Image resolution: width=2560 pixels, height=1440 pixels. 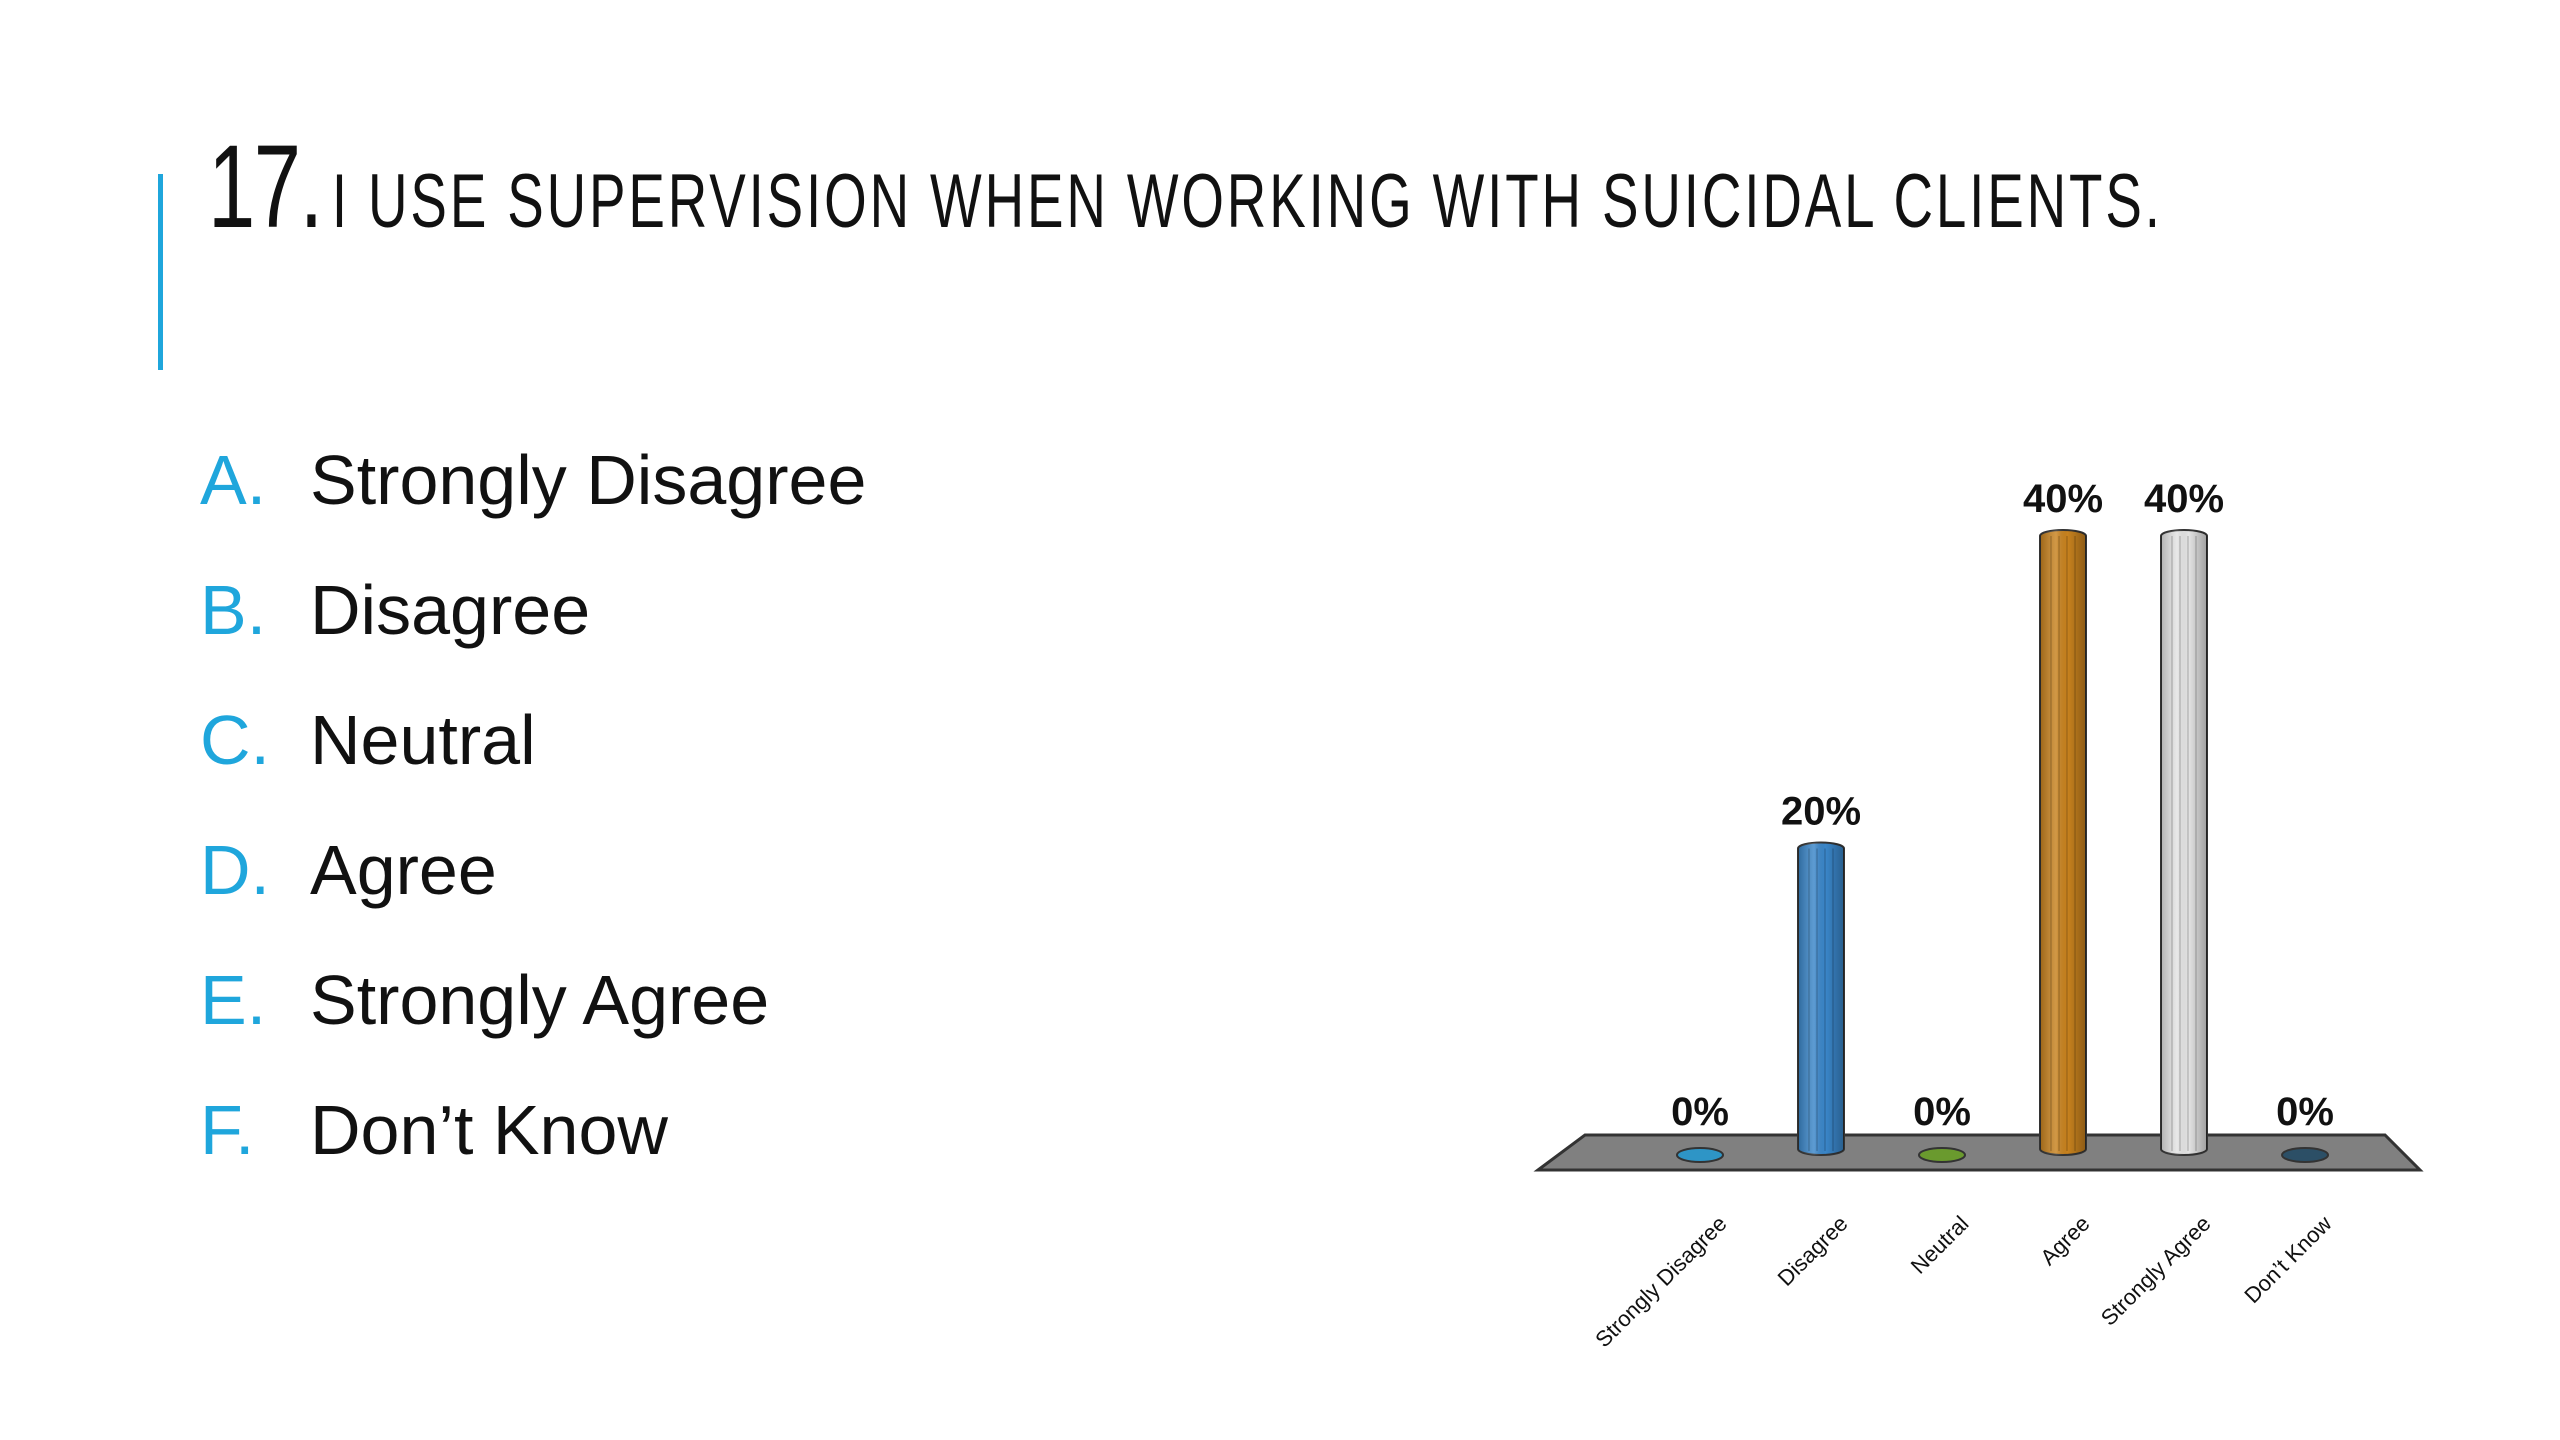 I want to click on answer-option-f: F. Don’t Know, so click(x=533, y=1155).